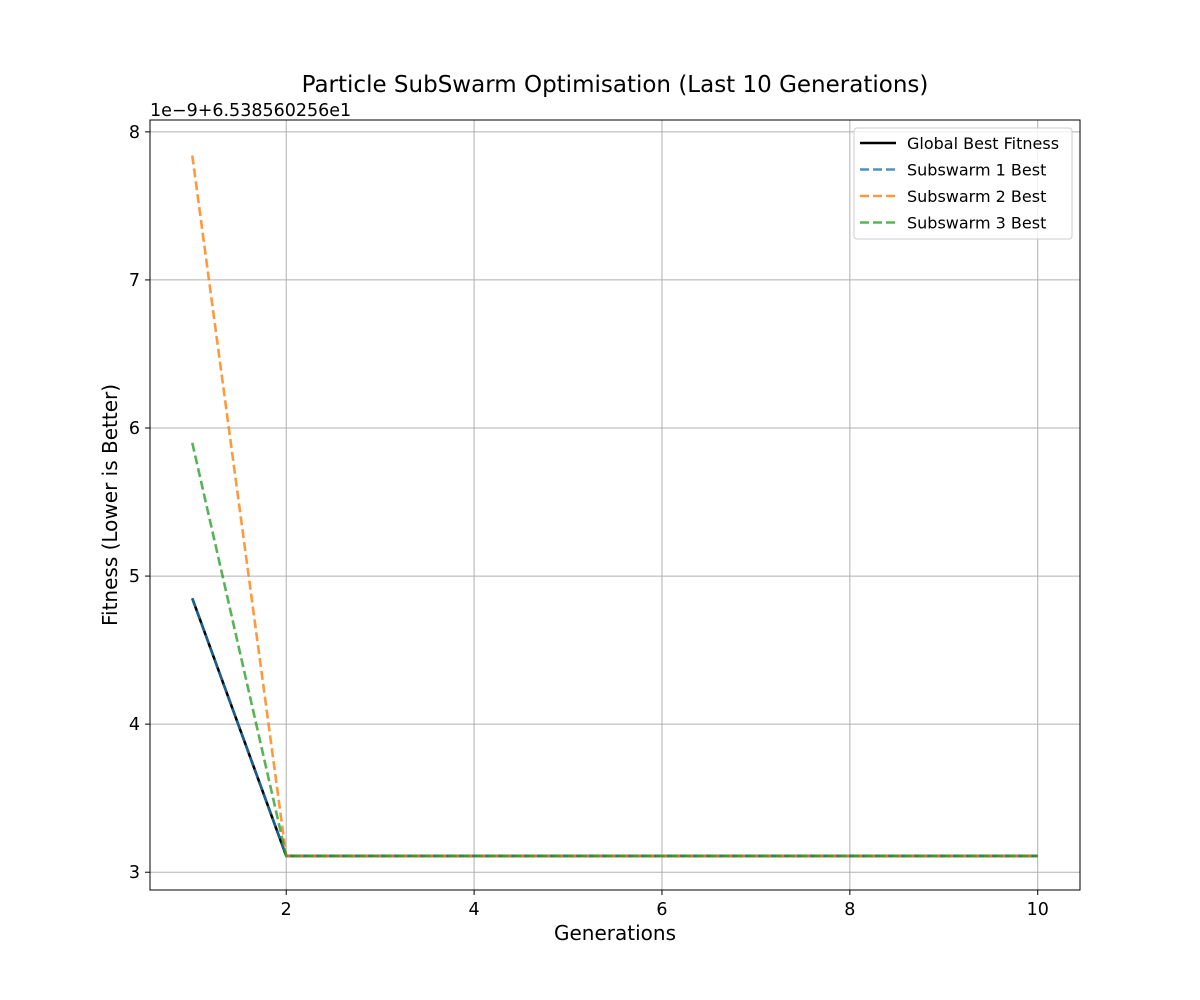  What do you see at coordinates (134, 873) in the screenshot?
I see `y-tick-label: 3` at bounding box center [134, 873].